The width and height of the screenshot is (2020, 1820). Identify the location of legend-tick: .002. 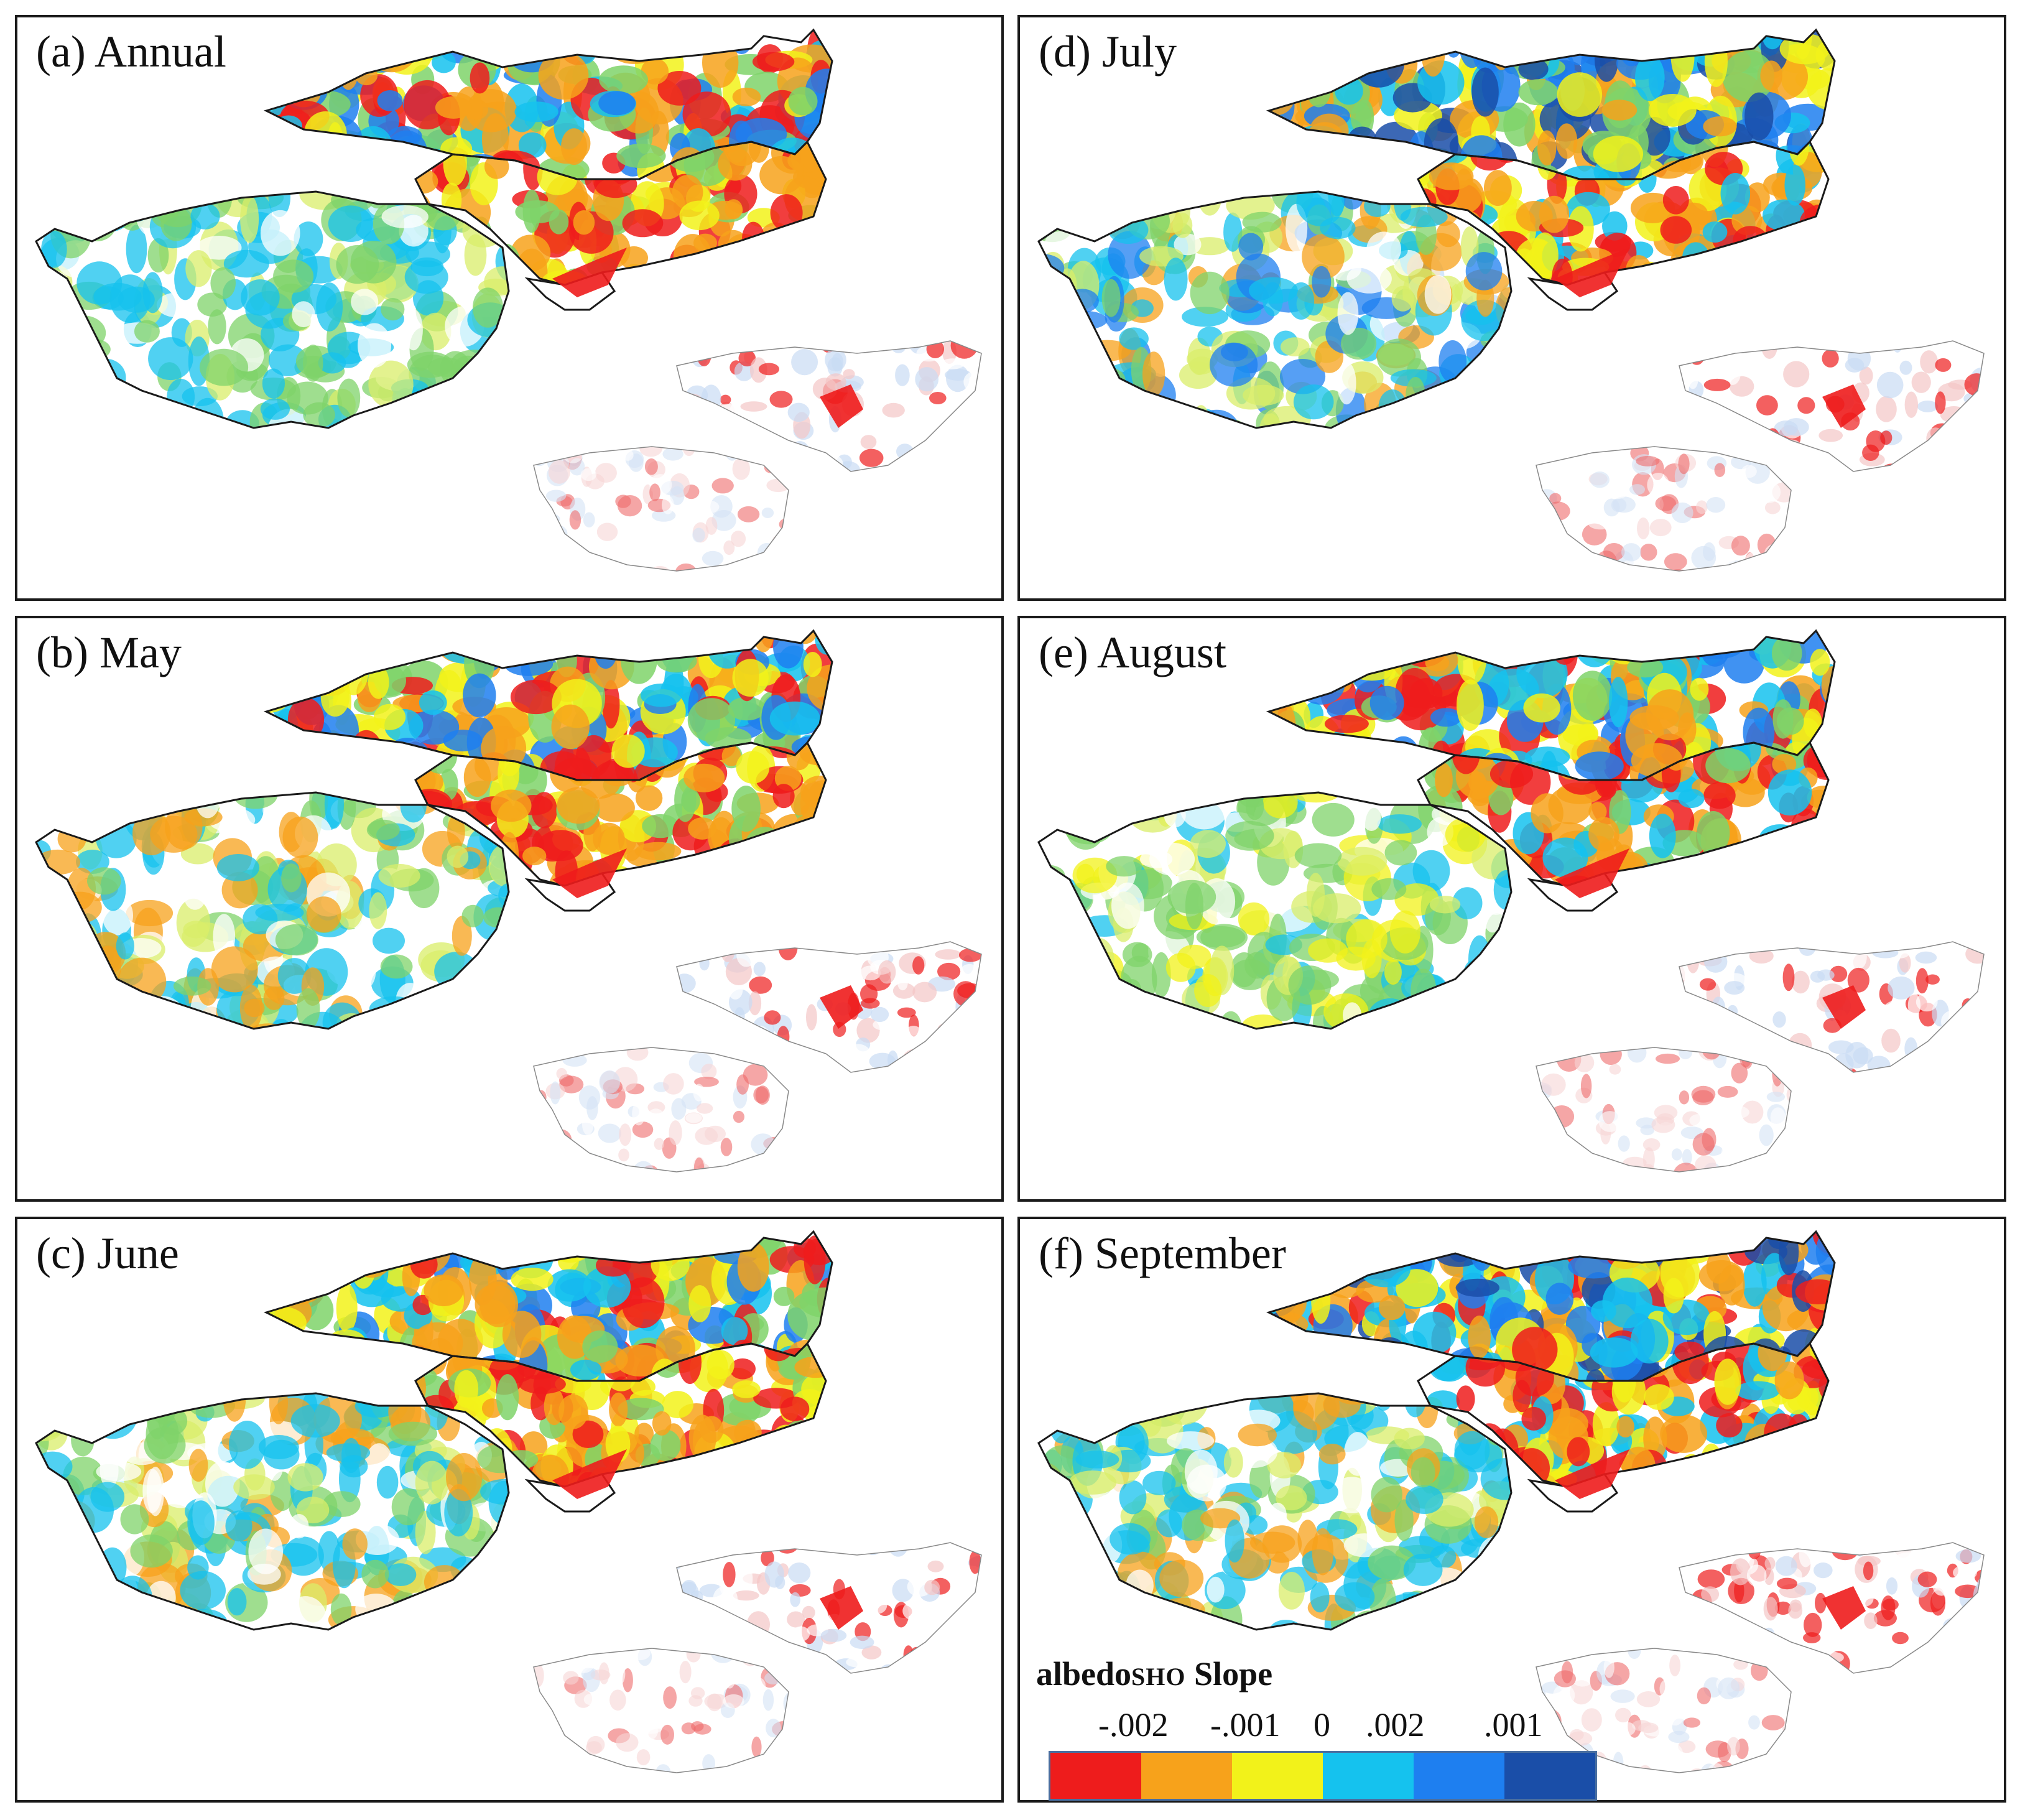
(1396, 1724).